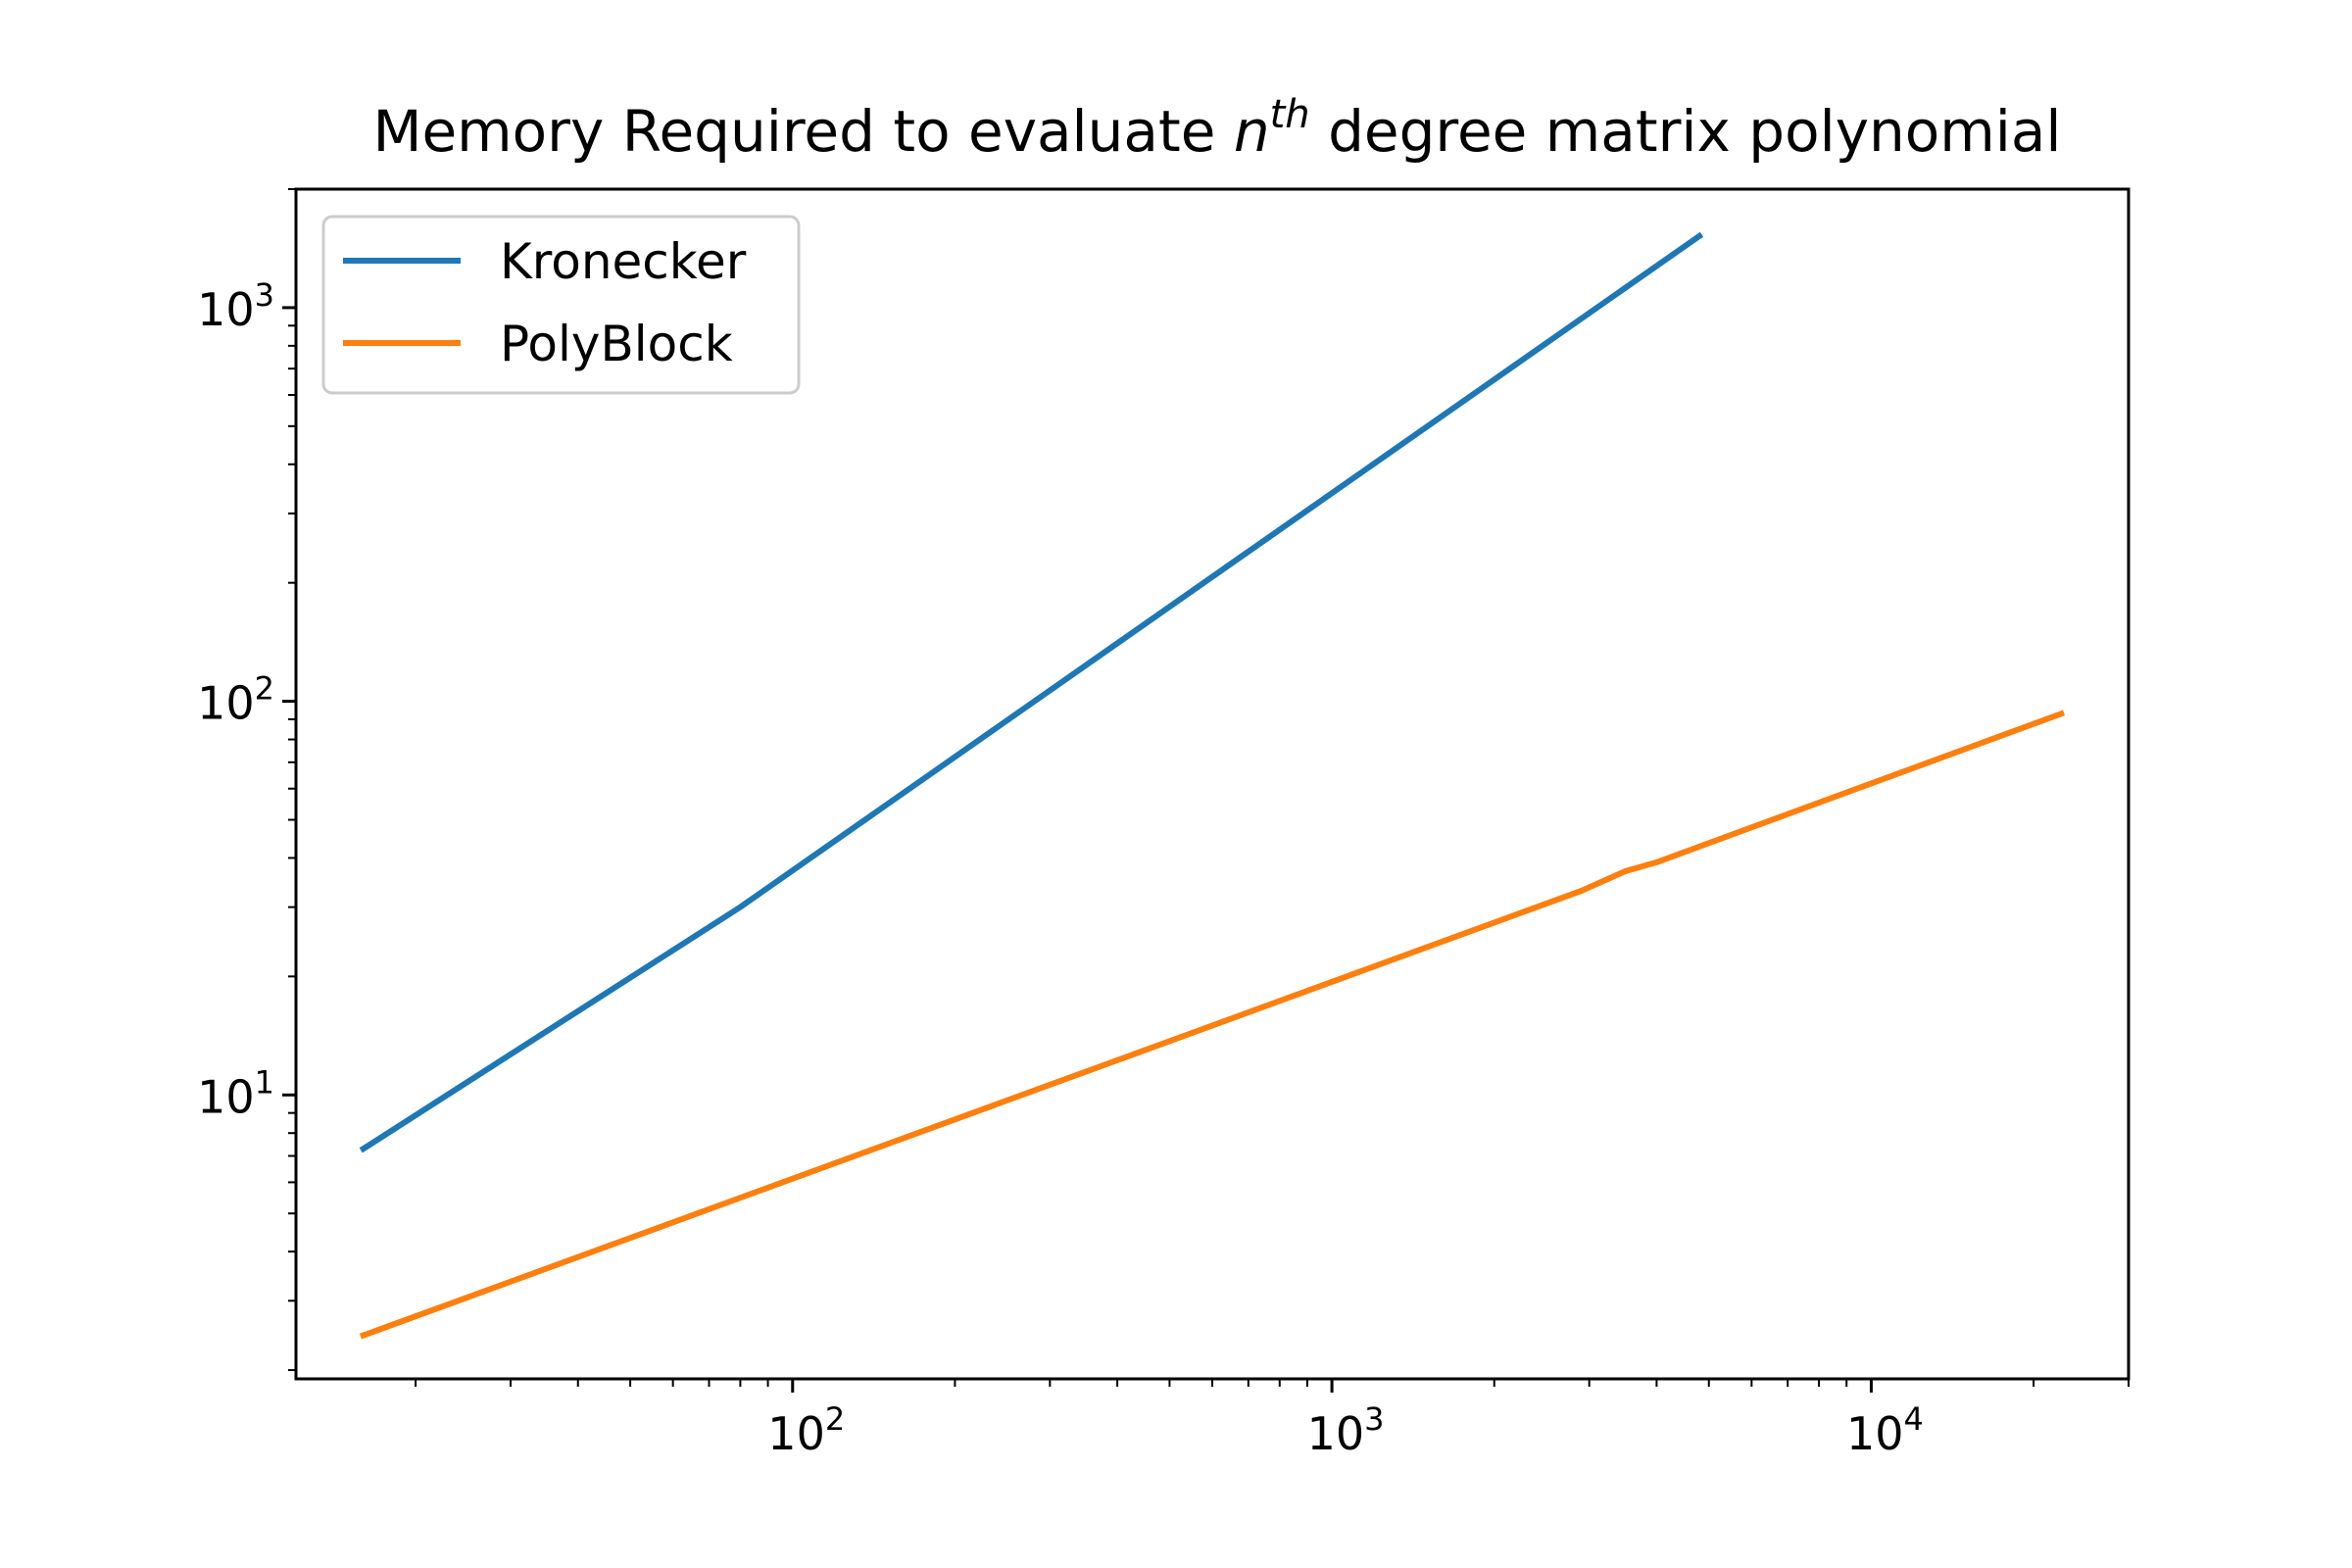 This screenshot has width=2352, height=1568. I want to click on y-tick-label: 10³, so click(235, 306).